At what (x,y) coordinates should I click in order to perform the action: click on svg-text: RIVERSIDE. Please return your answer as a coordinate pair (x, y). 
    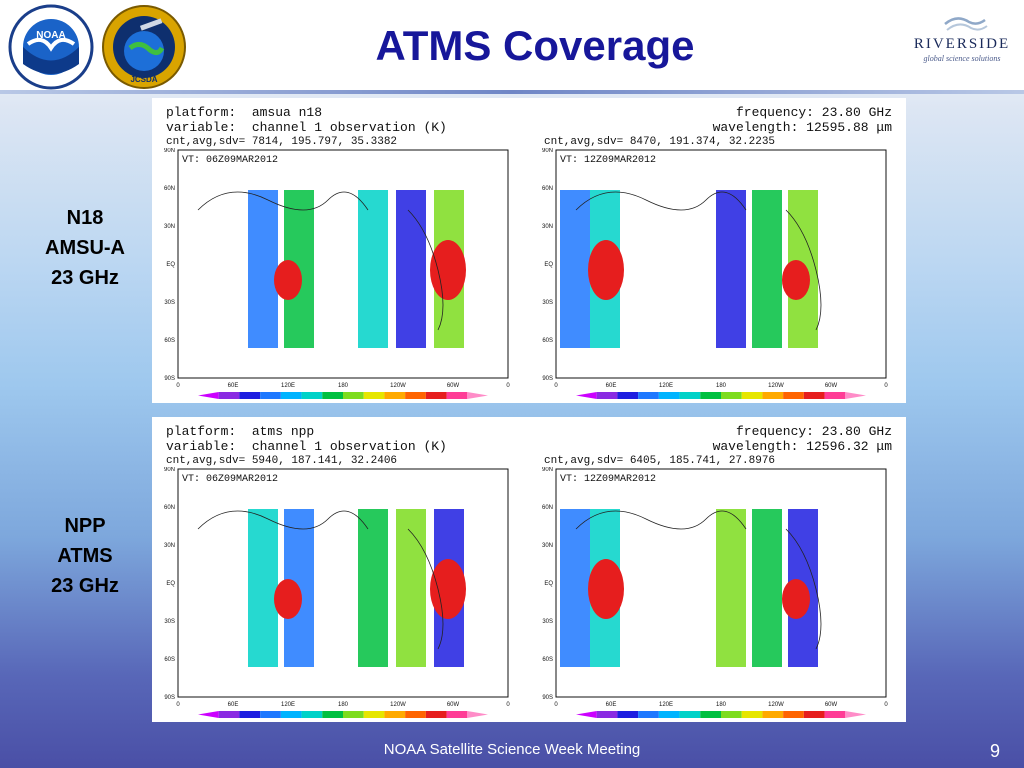
    Looking at the image, I should click on (962, 44).